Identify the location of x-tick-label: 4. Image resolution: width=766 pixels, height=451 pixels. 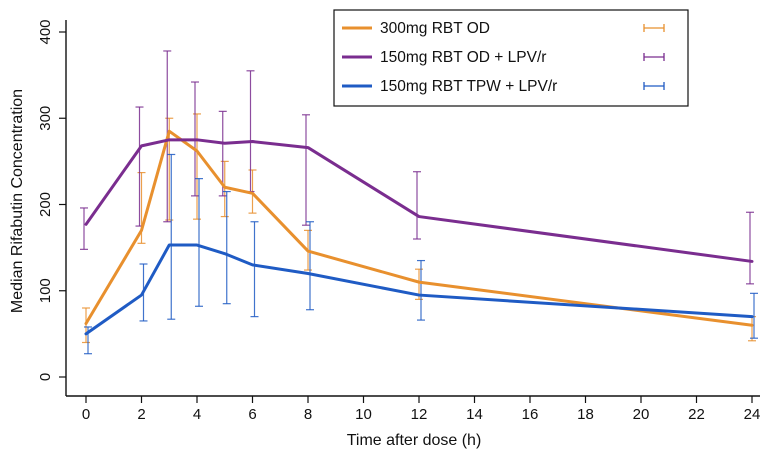
(197, 414).